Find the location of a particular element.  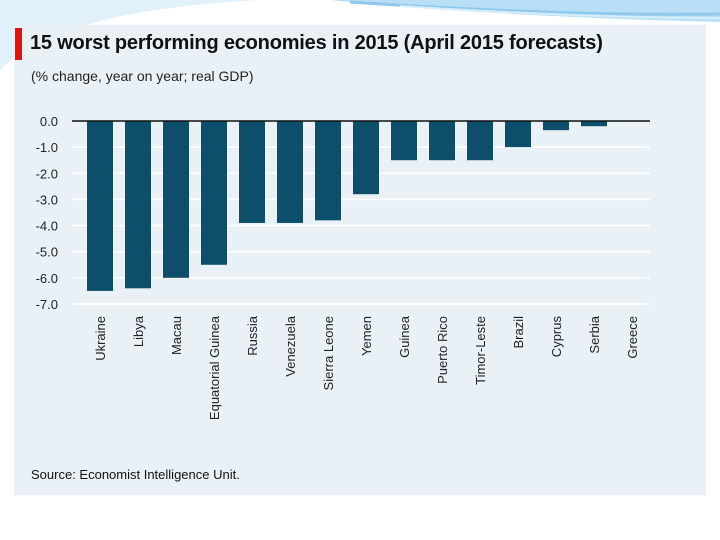

y-axis-ticks: 0.0 -1.0 -2.0 -3.0 -4.0 -5.0 -6.0 -7.0 is located at coordinates (47, 213).